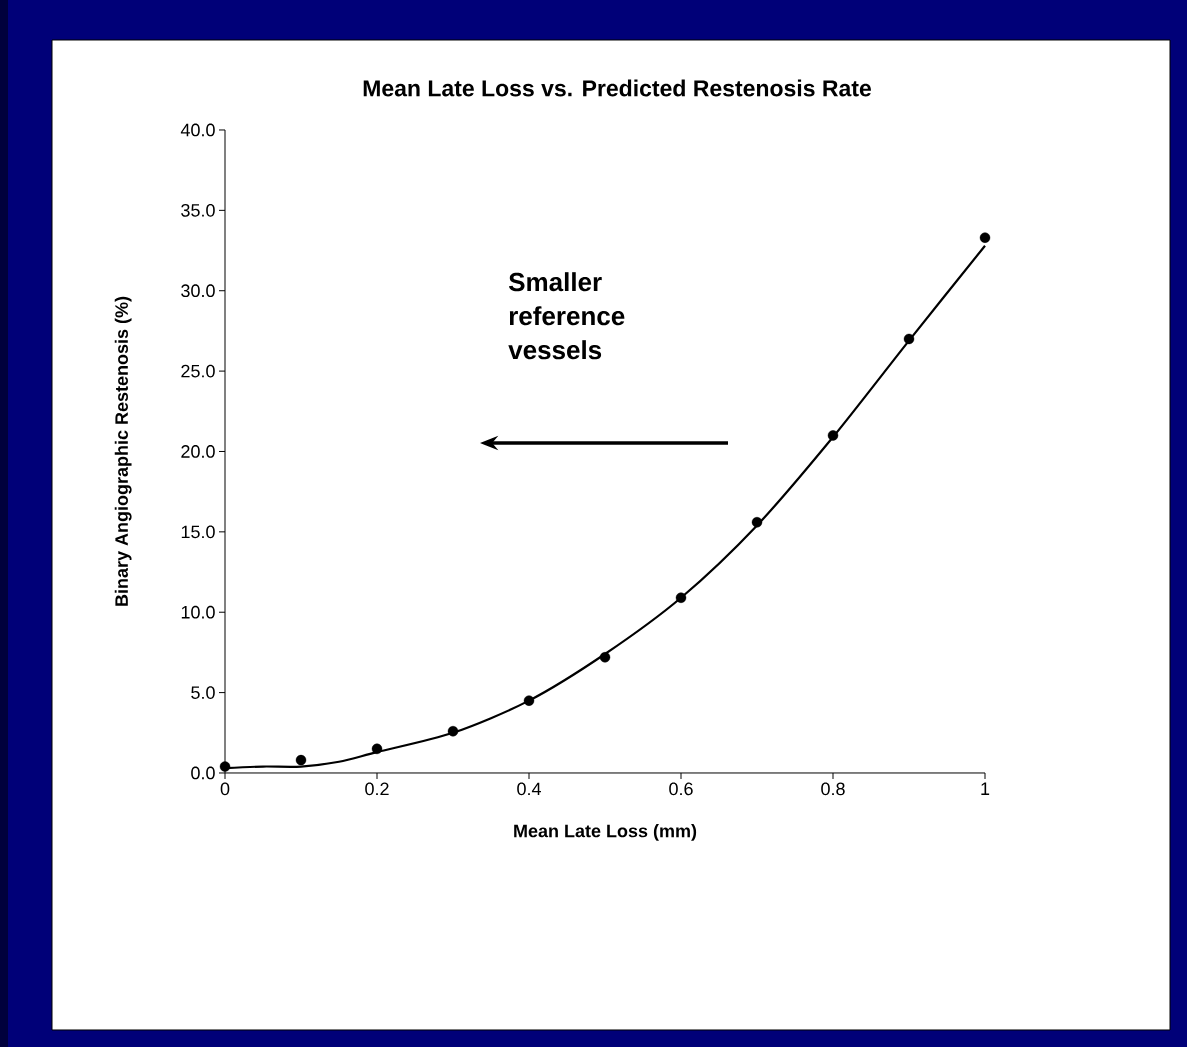  What do you see at coordinates (605, 832) in the screenshot?
I see `x-axis-title: Mean Late Loss (mm)` at bounding box center [605, 832].